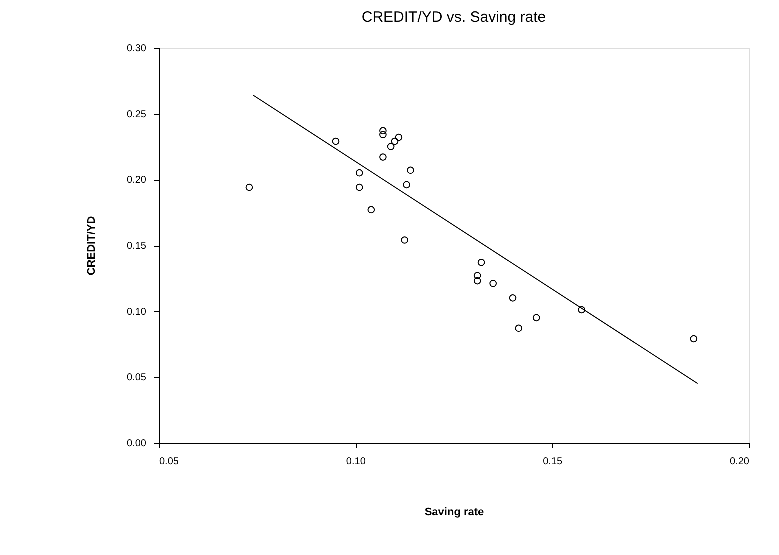  Describe the element at coordinates (137, 180) in the screenshot. I see `y-tick-label: 0.20` at that location.